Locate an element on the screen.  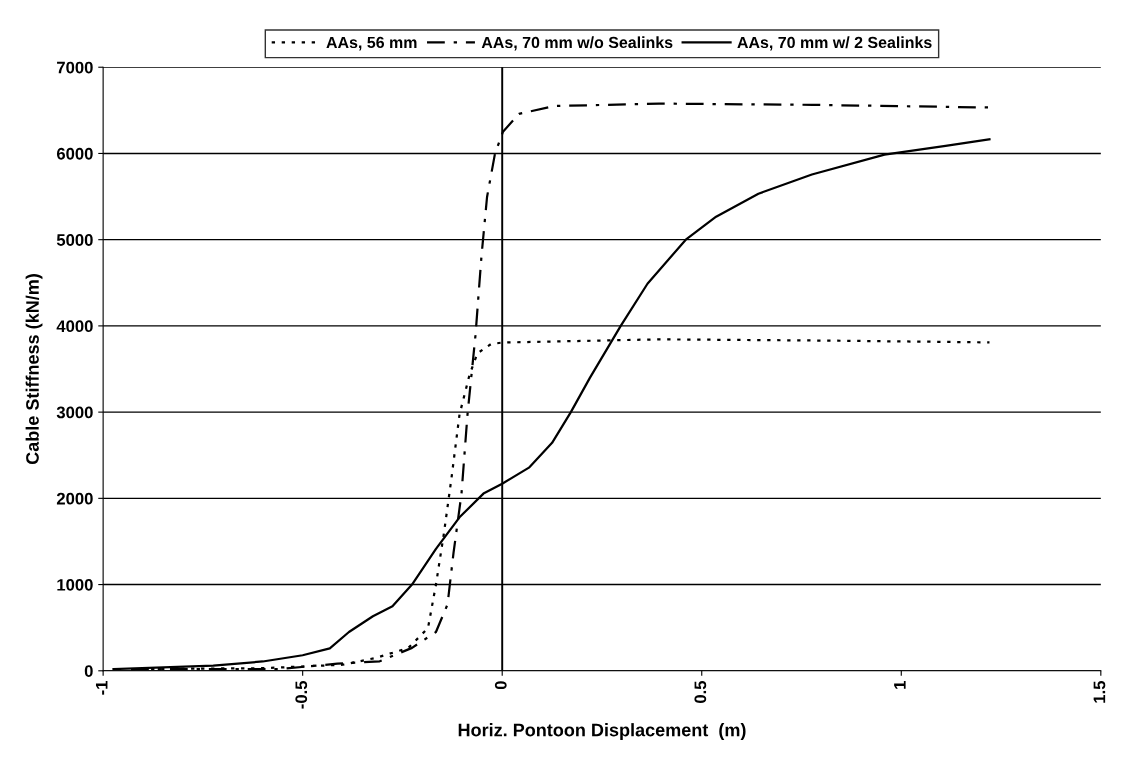
x-tick-label: 0.5 is located at coordinates (700, 692).